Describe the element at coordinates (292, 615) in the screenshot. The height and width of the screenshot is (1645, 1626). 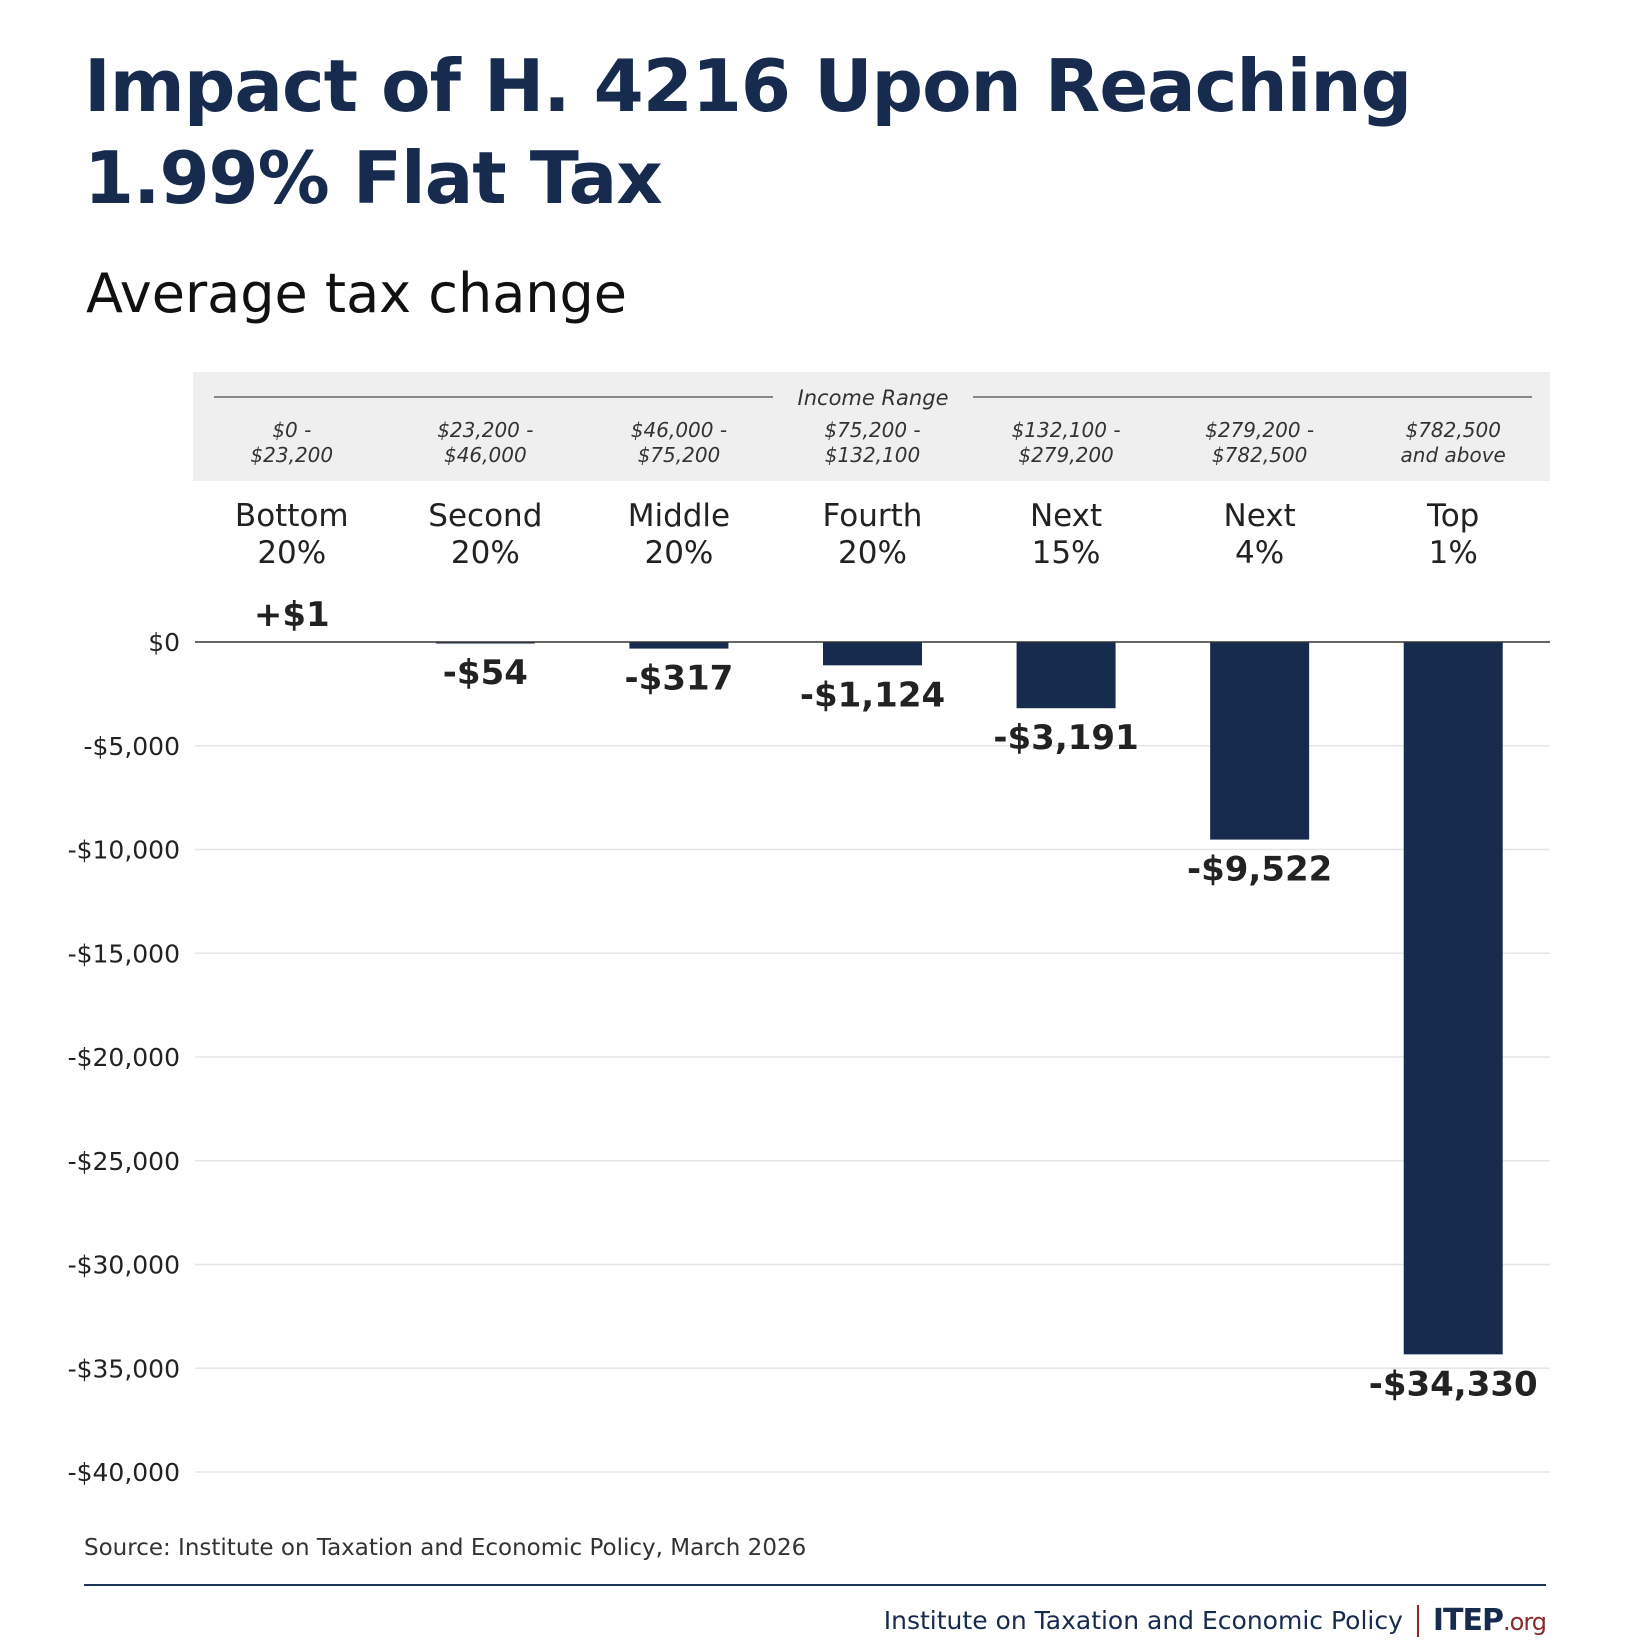
I see `value-label: +$1` at that location.